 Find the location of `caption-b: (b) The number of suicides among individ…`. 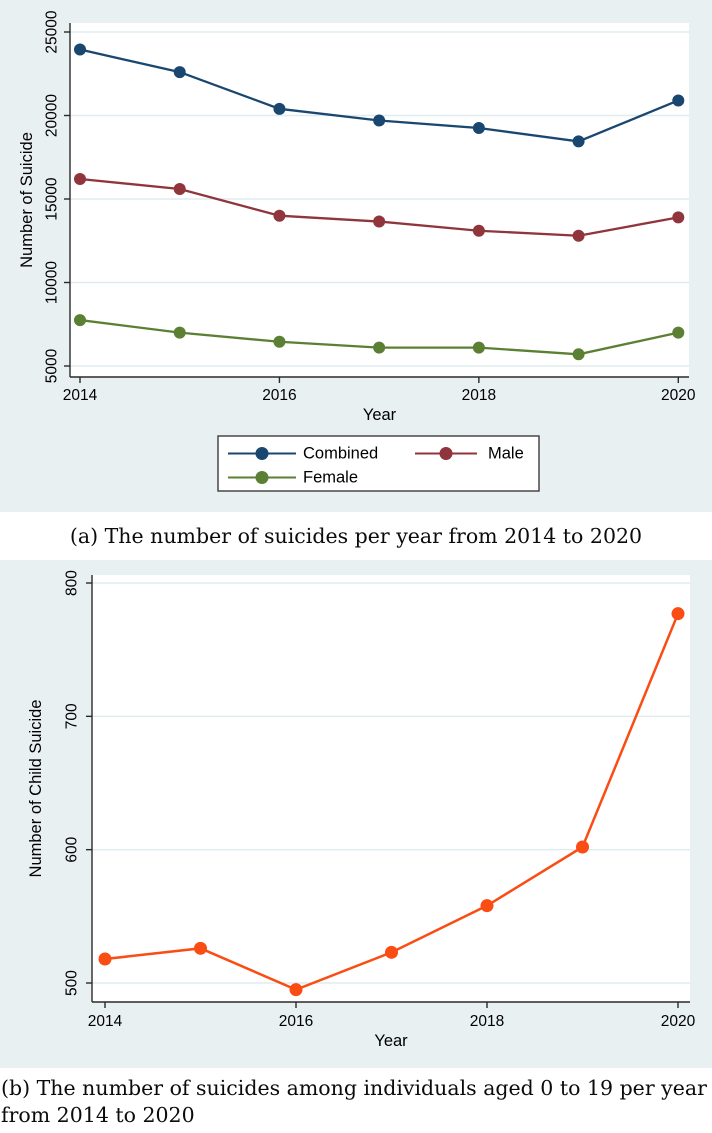

caption-b: (b) The number of suicides among individ… is located at coordinates (356, 1100).